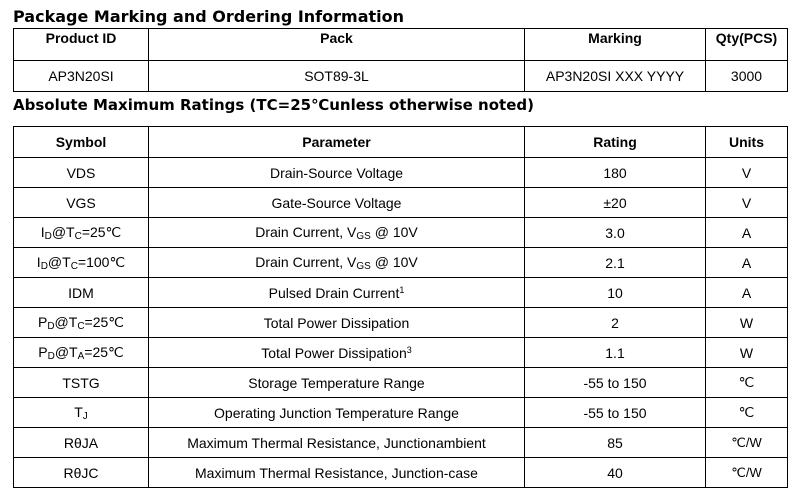 This screenshot has width=800, height=503. I want to click on table-header-row: Symbol Parameter Rating Units, so click(400, 142).